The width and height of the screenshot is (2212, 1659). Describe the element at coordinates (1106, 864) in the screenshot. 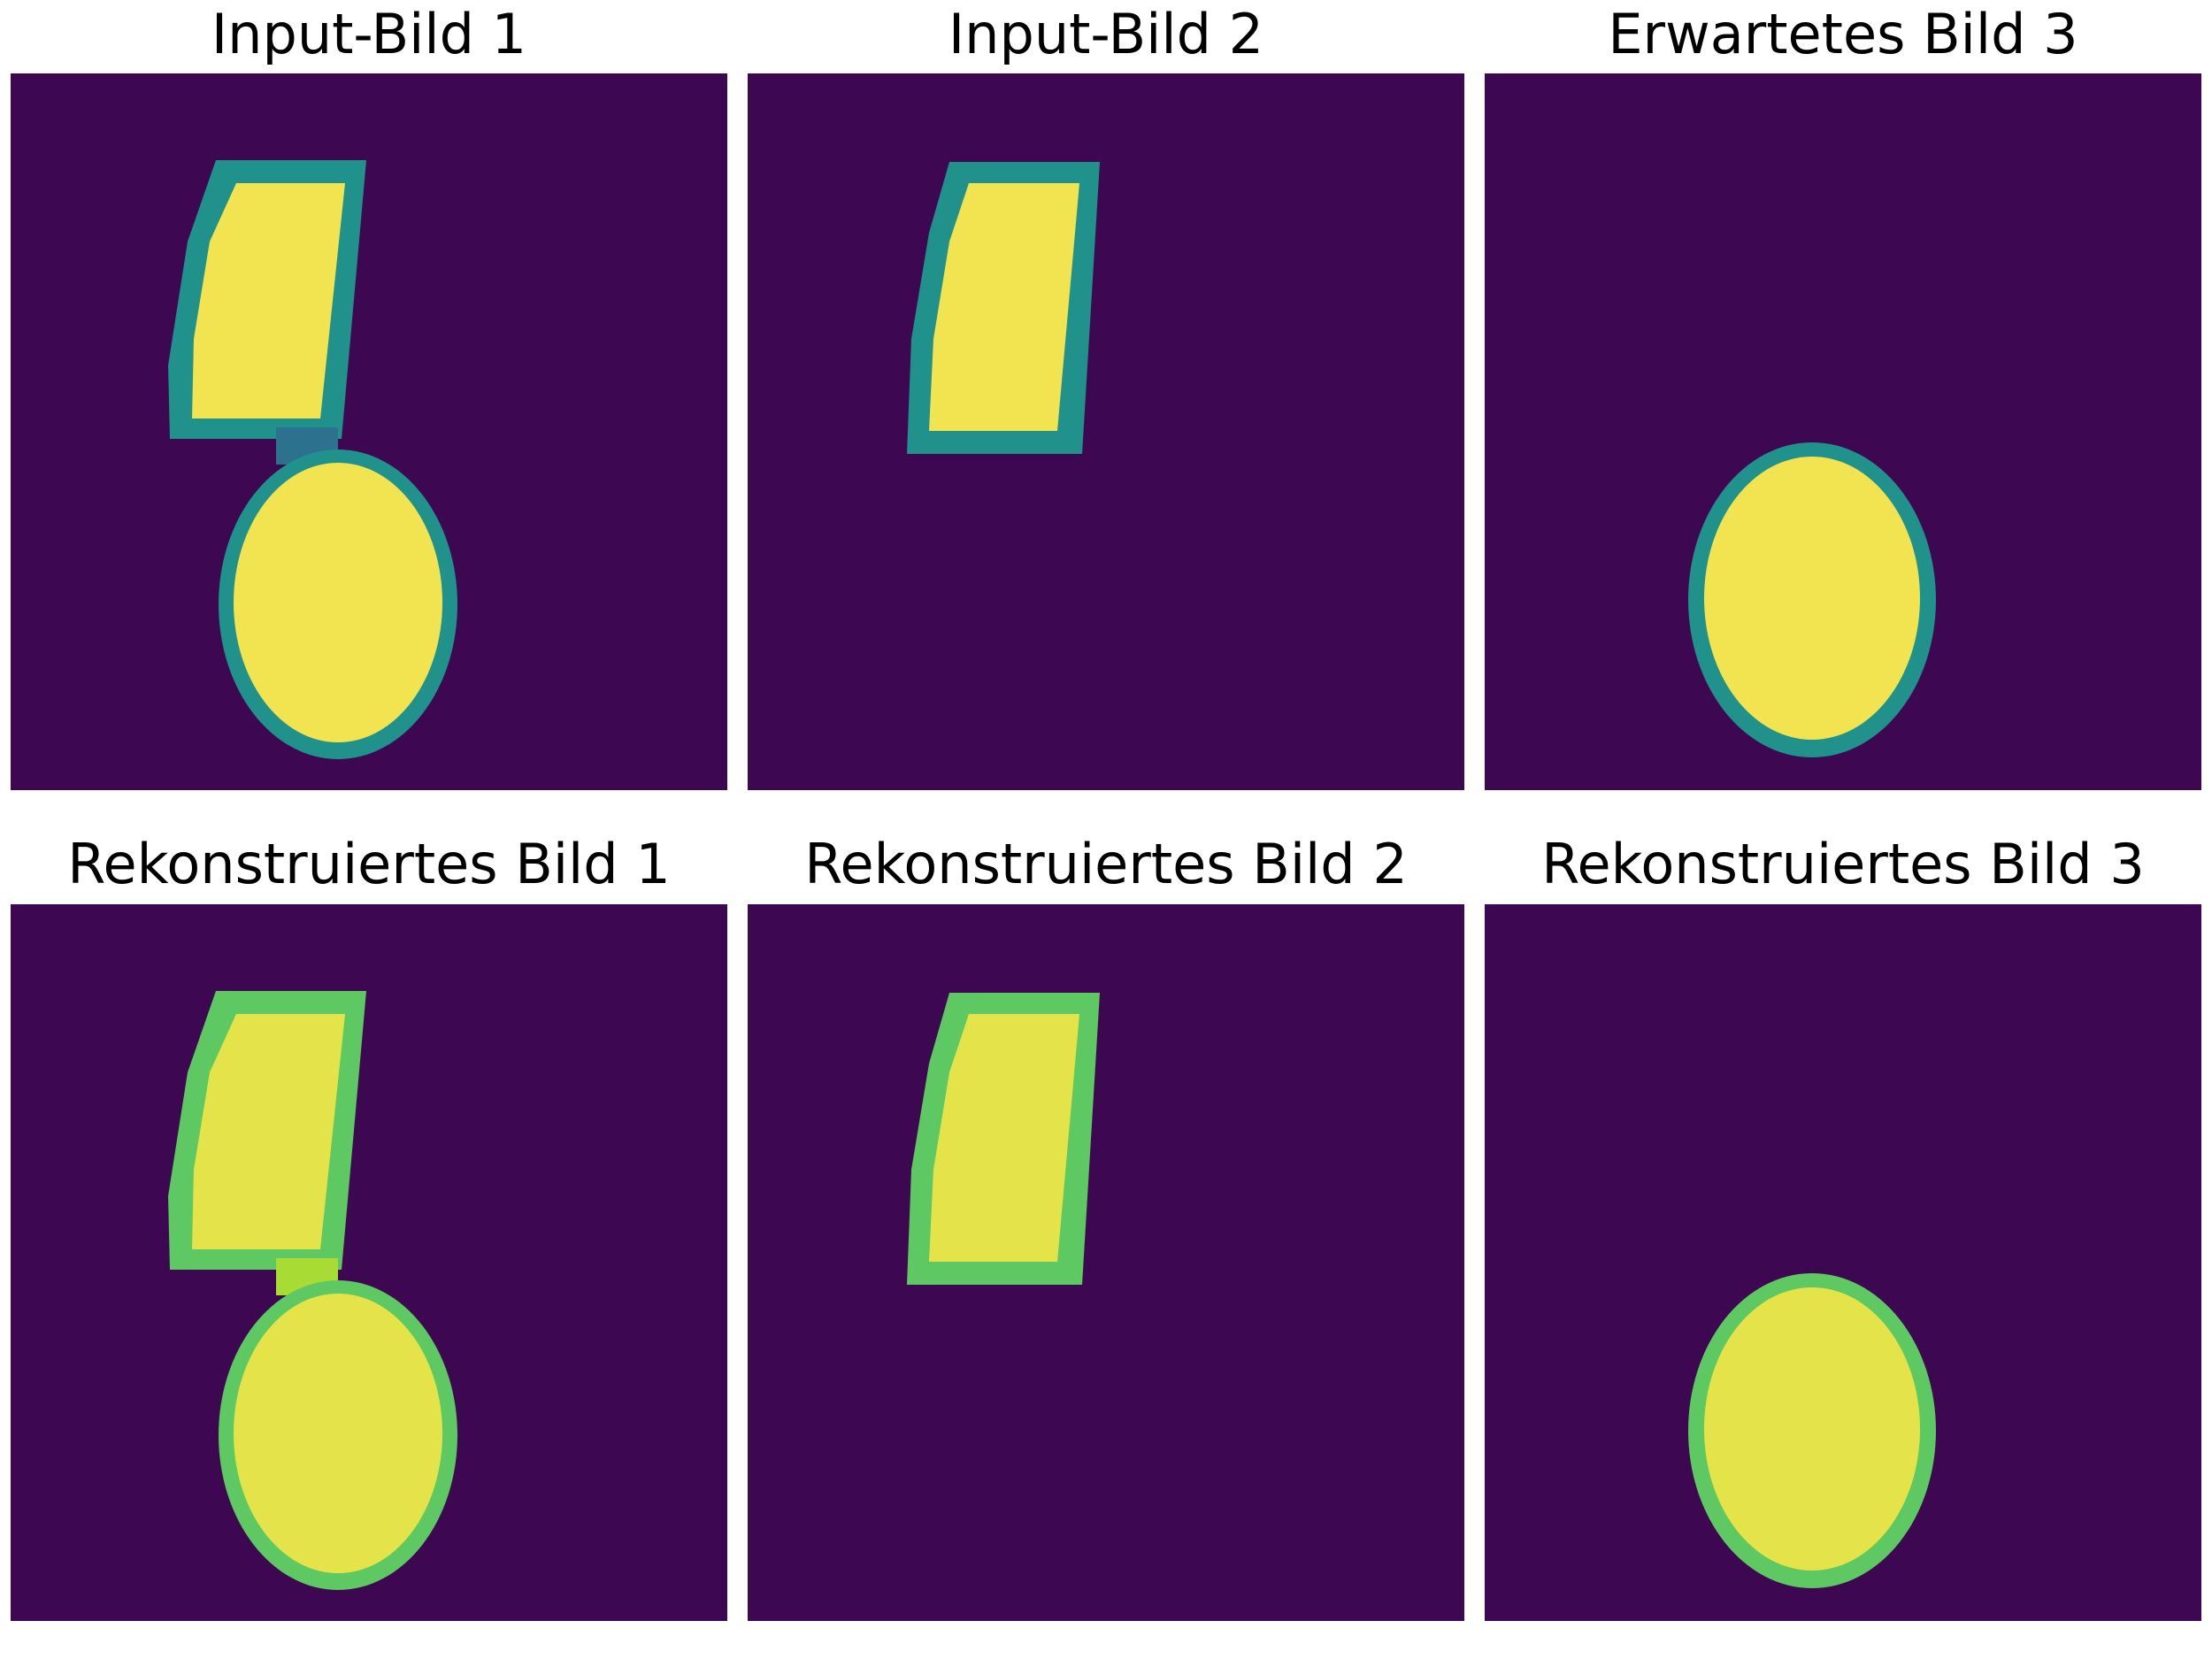

I see `panel-title-reconstructed-2: Rekonstruiertes Bild 2` at that location.